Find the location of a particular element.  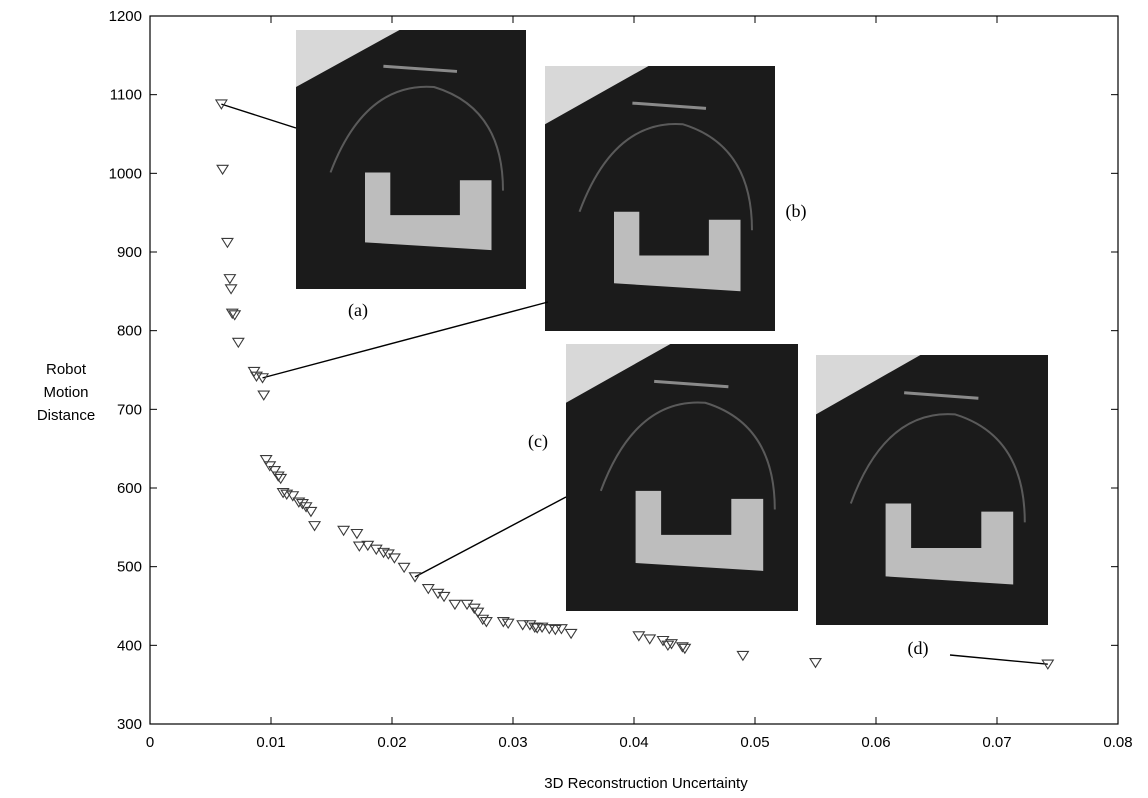

y-tick-label: 1200 is located at coordinates (125, 16).